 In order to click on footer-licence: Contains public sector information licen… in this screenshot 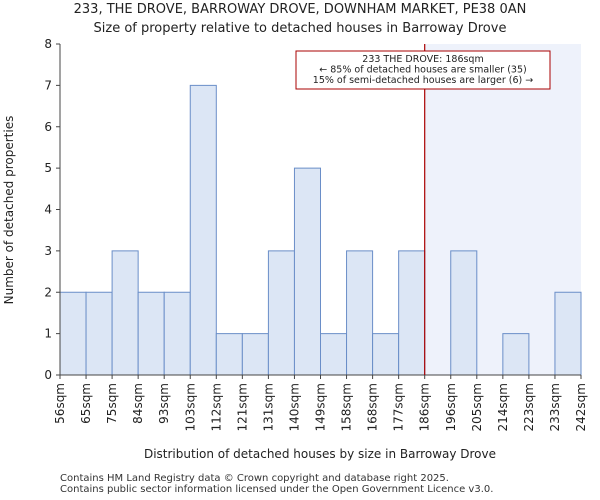, I will do `click(277, 489)`.